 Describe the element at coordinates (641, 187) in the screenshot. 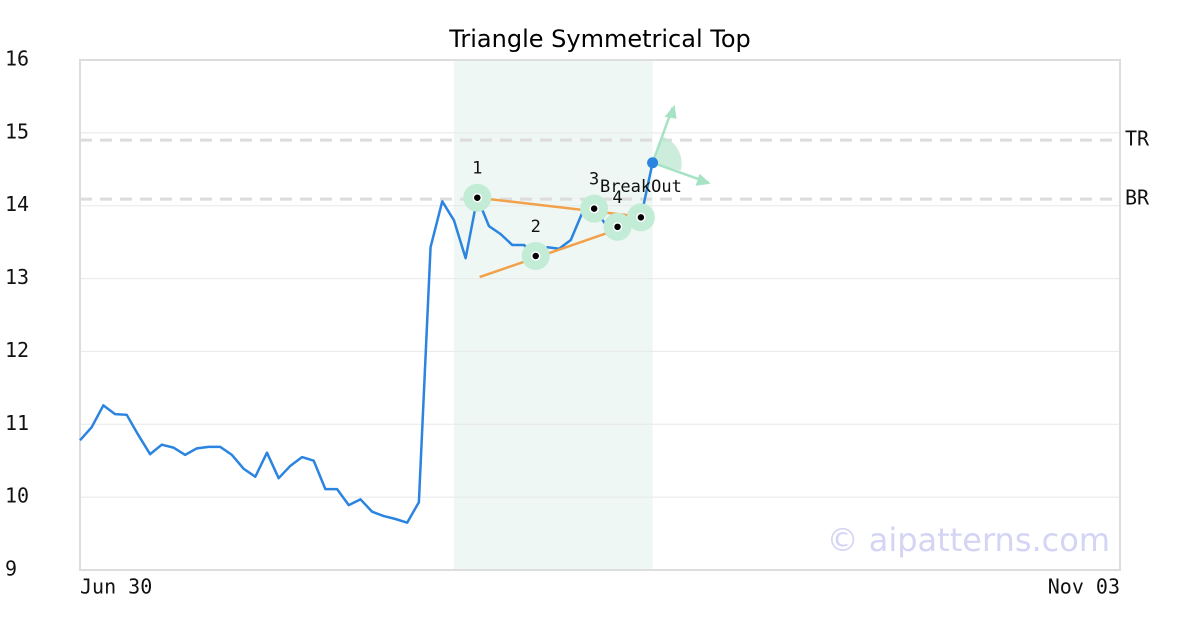

I see `breakout-label: BreakOut` at that location.